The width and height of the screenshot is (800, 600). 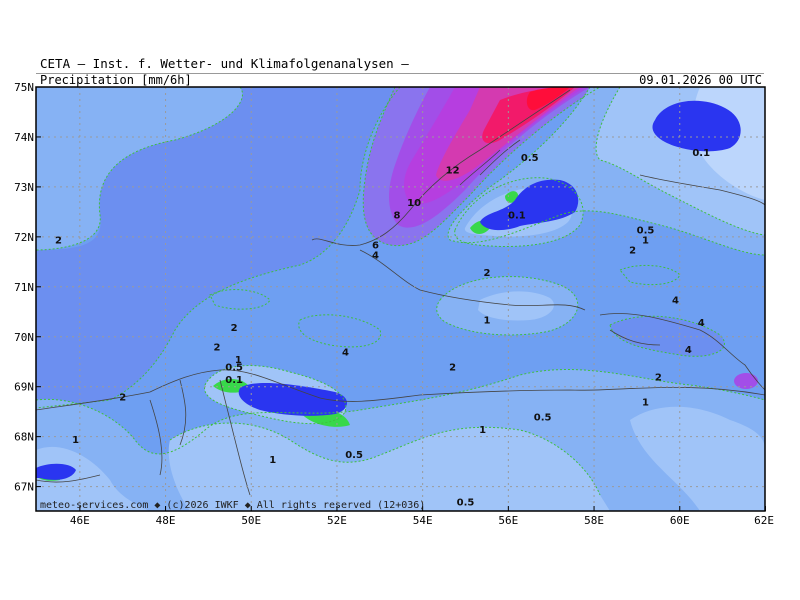 What do you see at coordinates (24, 287) in the screenshot?
I see `lat-tick-label: 71N` at bounding box center [24, 287].